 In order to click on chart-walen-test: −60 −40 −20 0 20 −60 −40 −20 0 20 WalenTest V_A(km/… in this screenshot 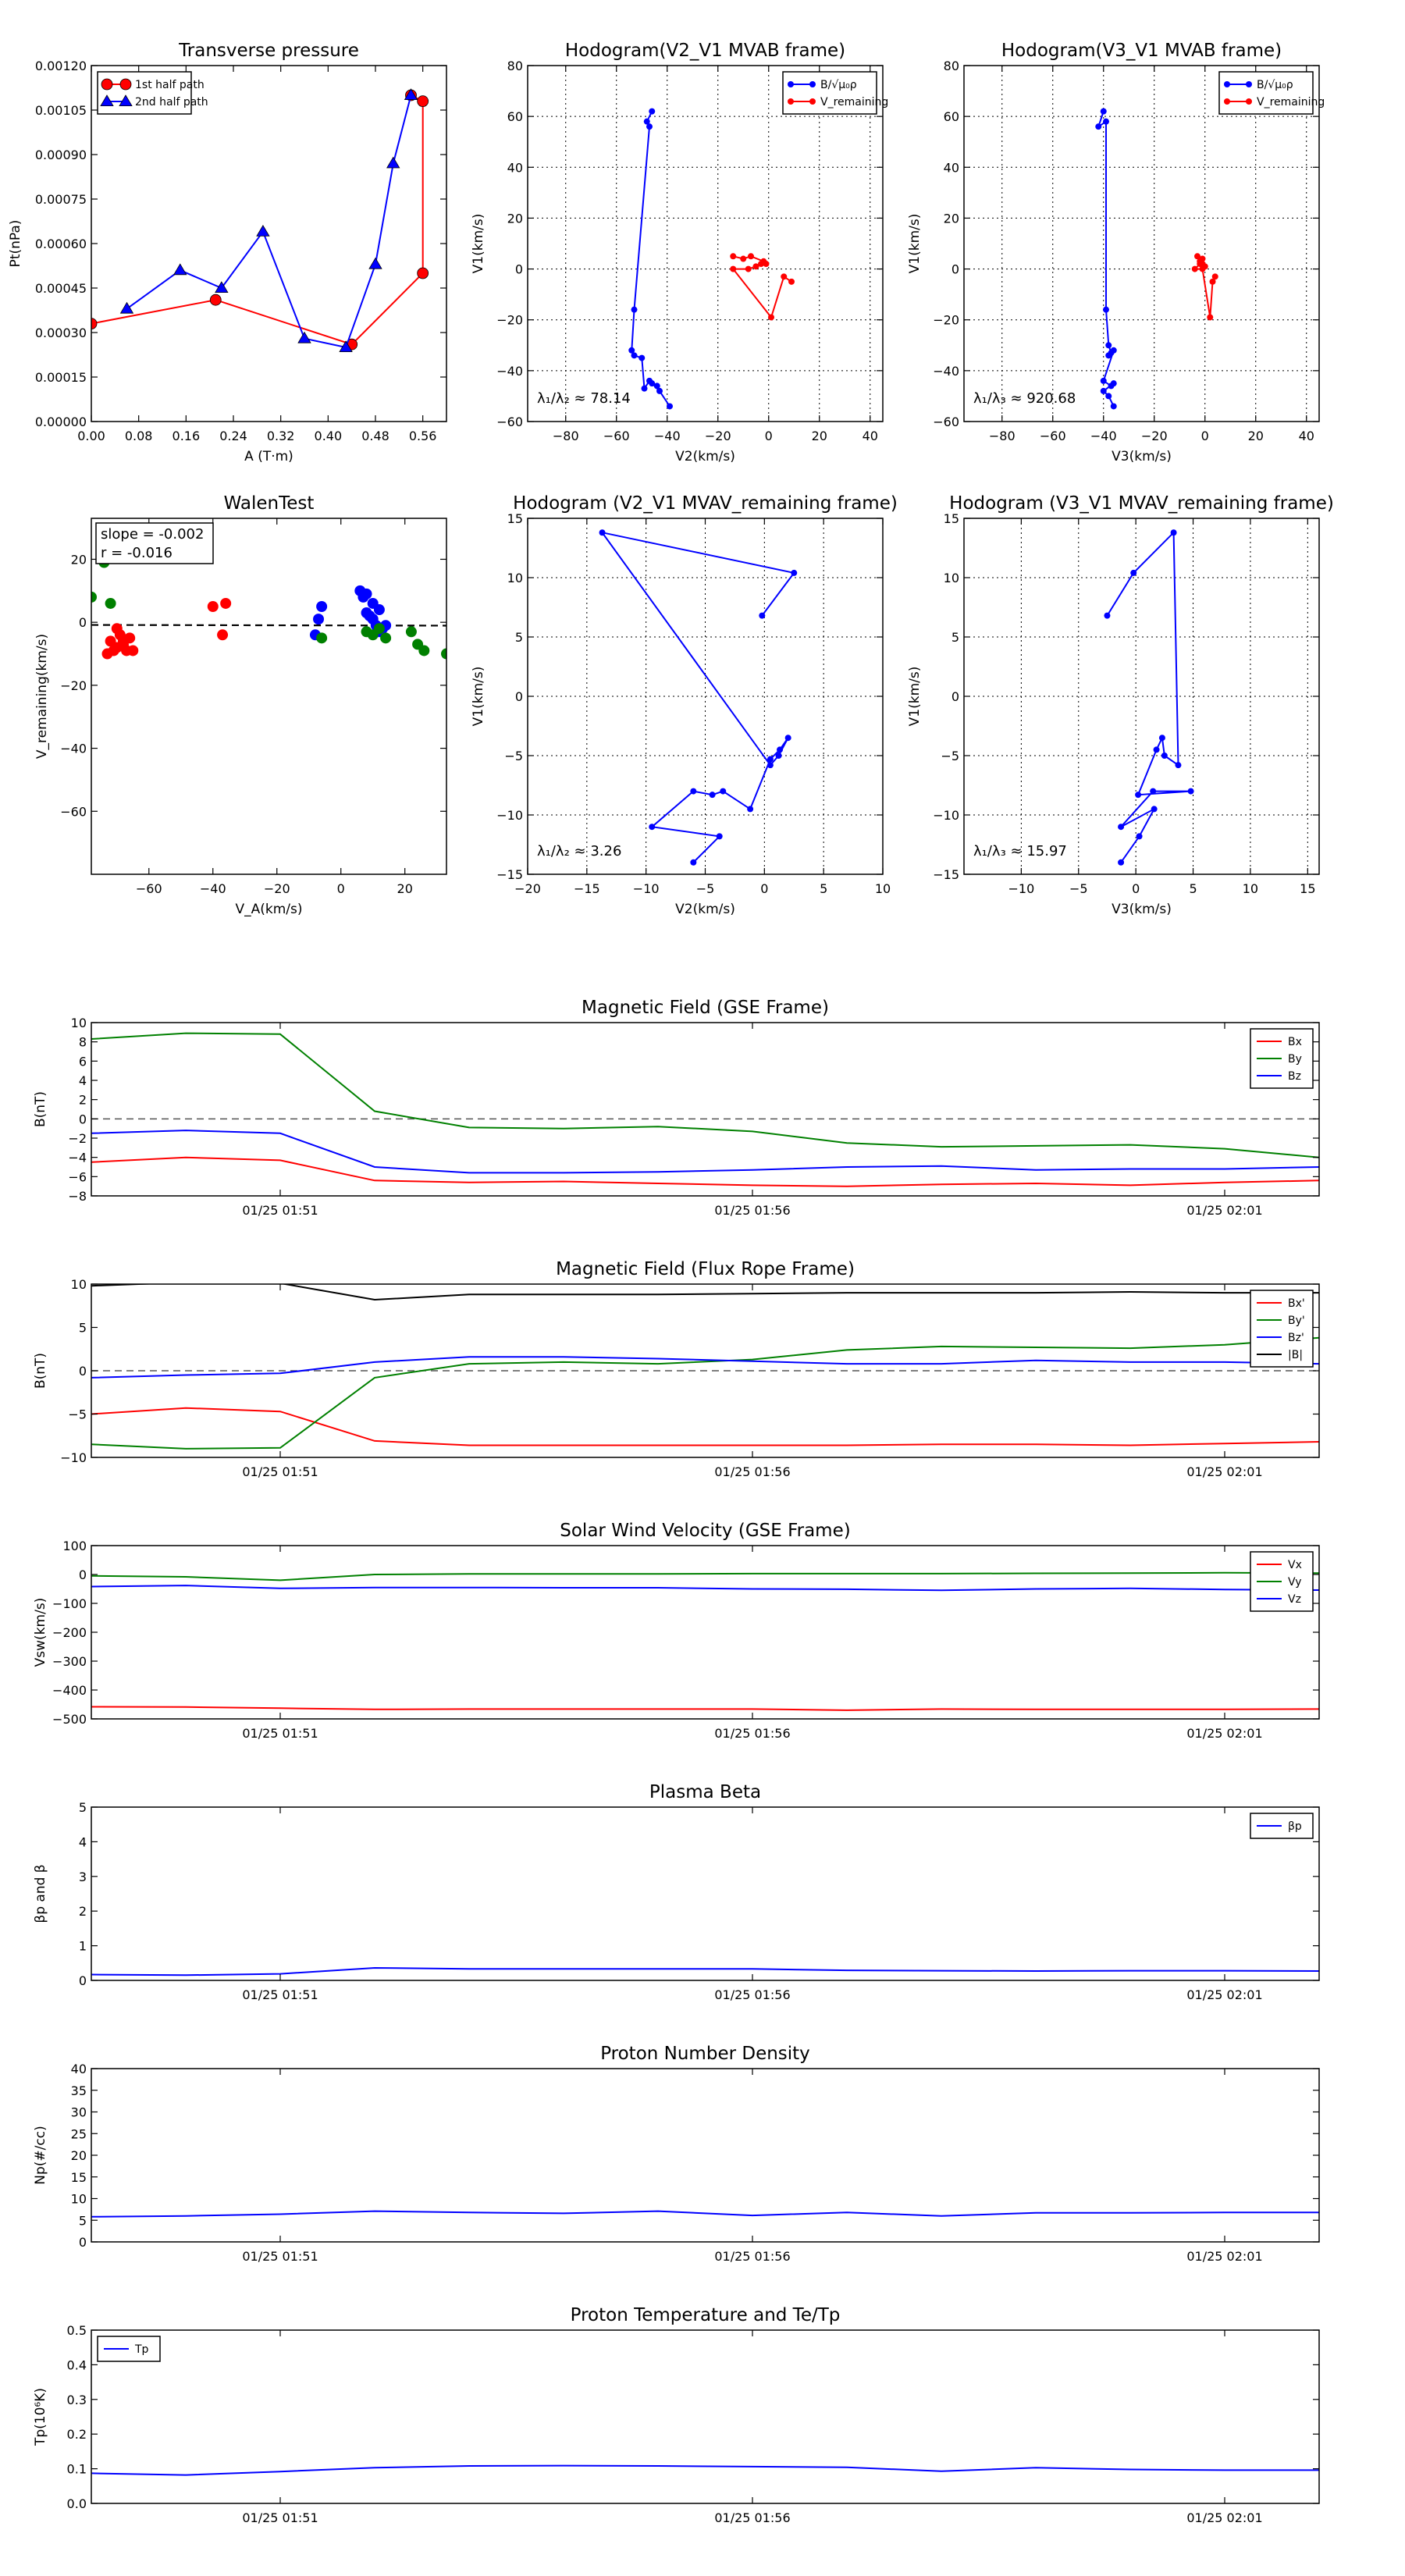, I will do `click(241, 705)`.